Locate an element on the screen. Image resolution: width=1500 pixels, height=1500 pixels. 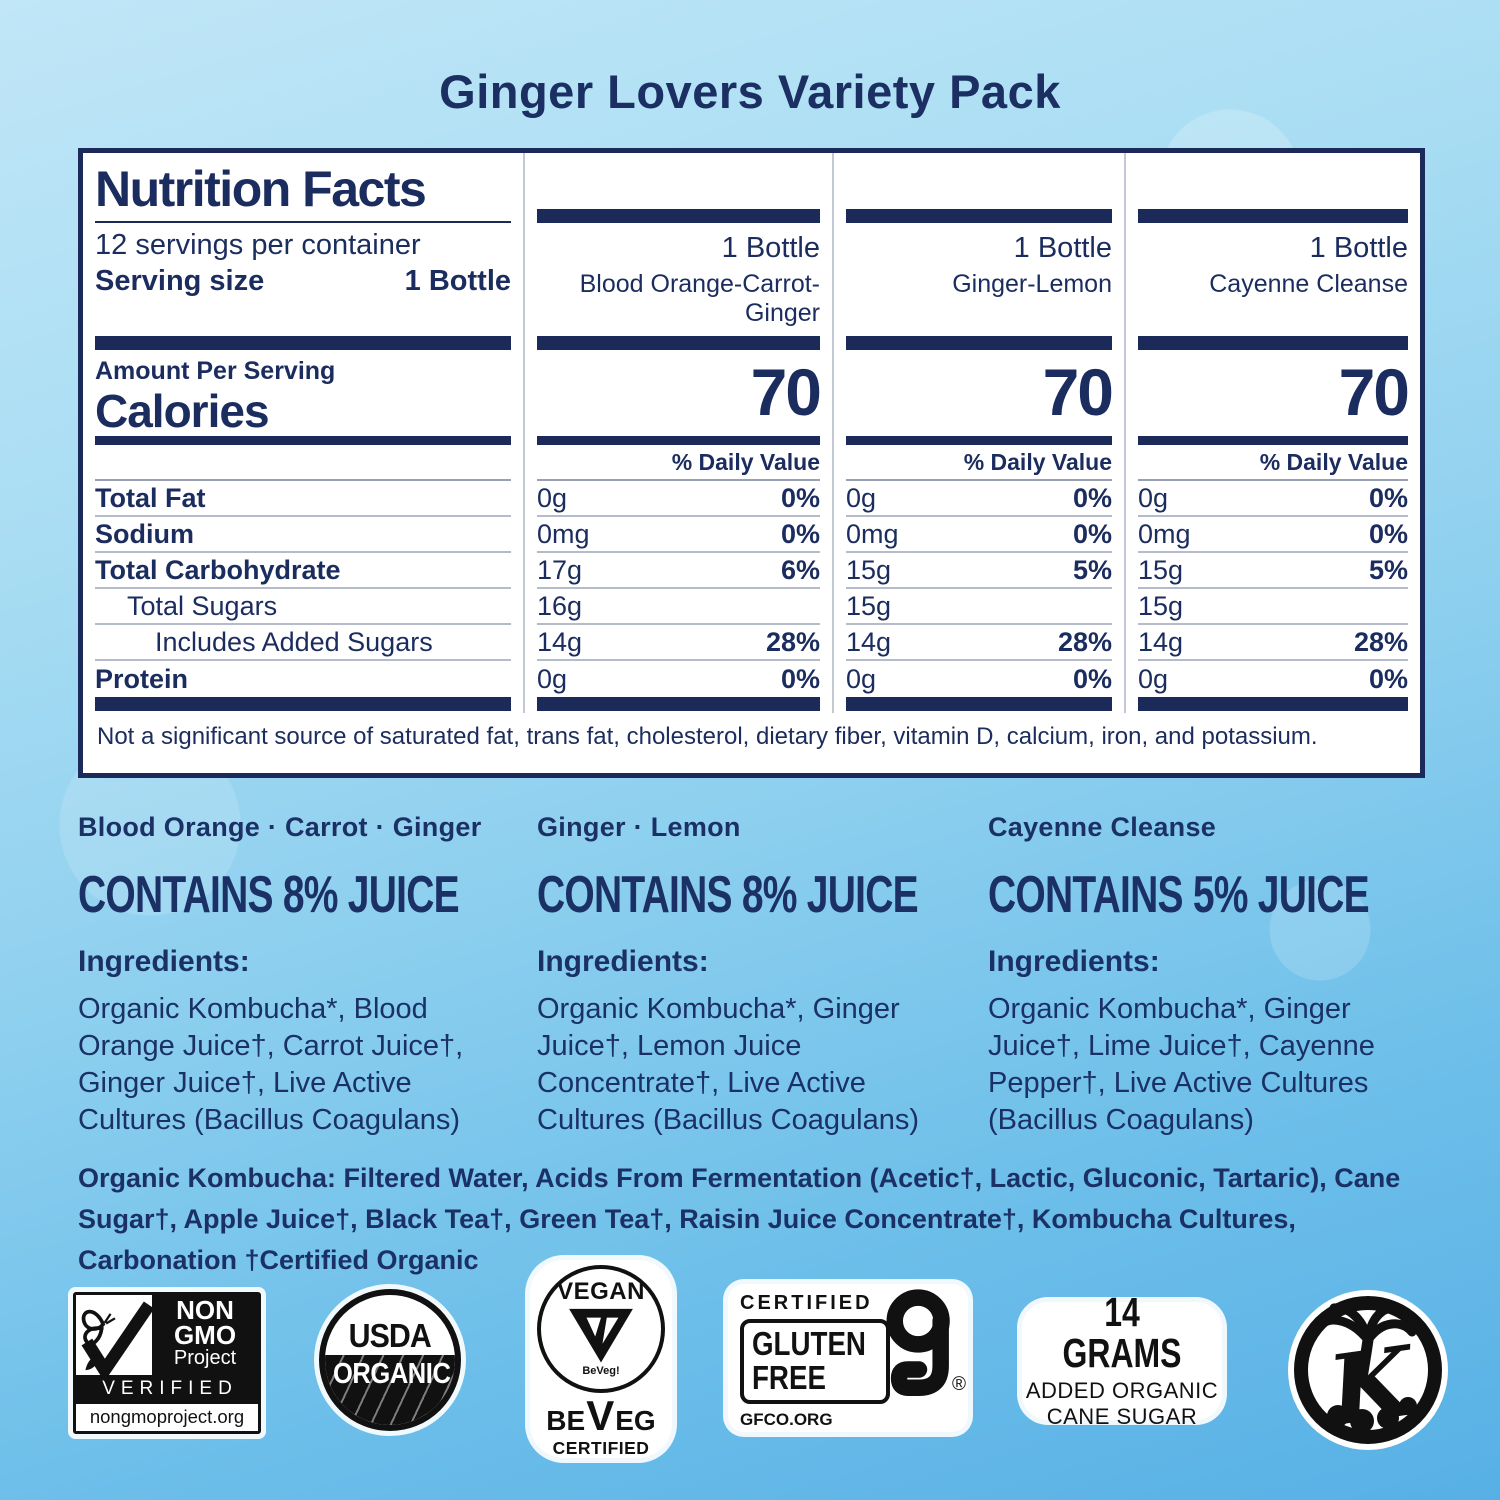
flavor-name: Cayenne Cleanse is located at coordinates (1308, 284).